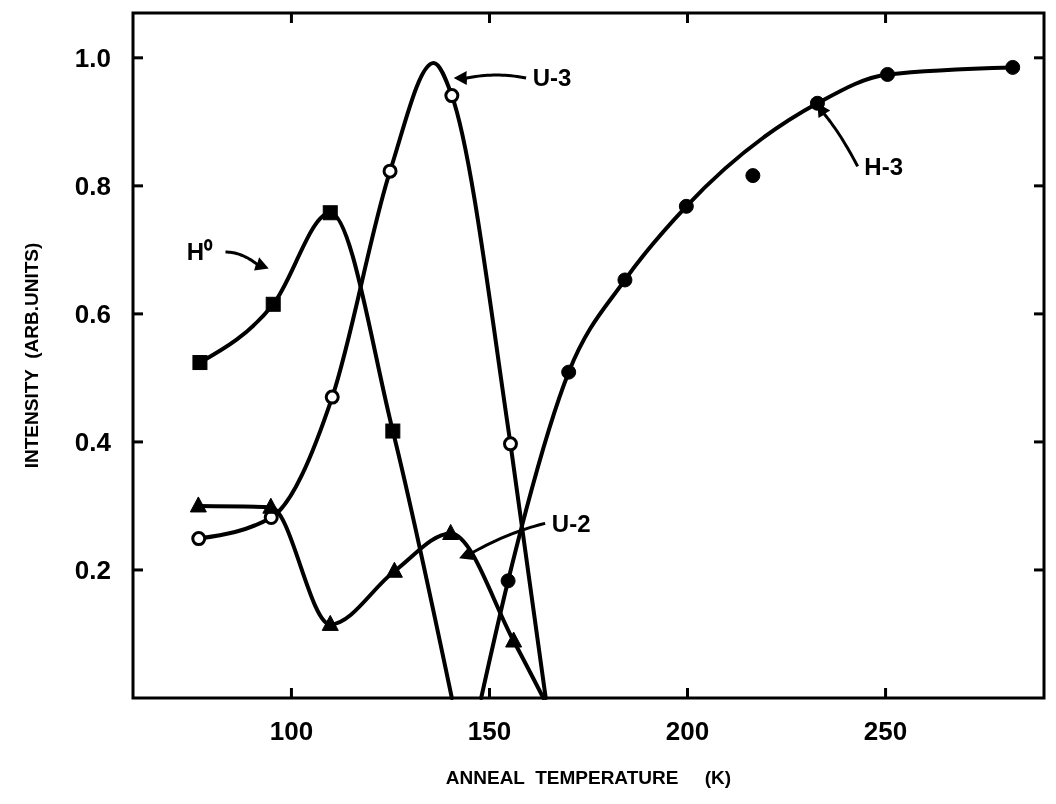 The height and width of the screenshot is (804, 1056). Describe the element at coordinates (291, 731) in the screenshot. I see `x-tick-label: 100` at that location.